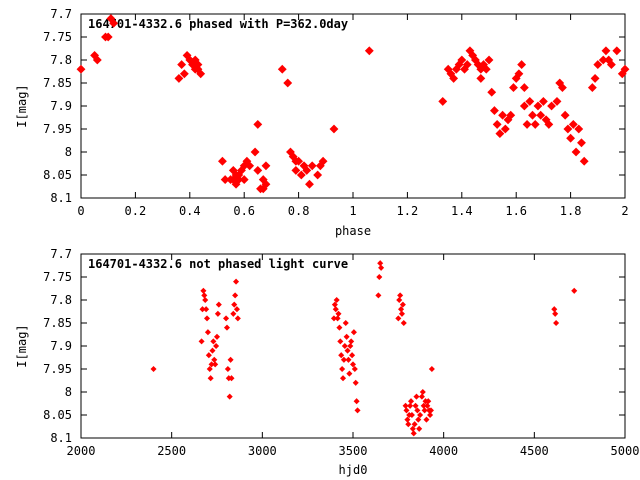 This screenshot has width=640, height=480. What do you see at coordinates (80, 211) in the screenshot?
I see `x-tick-label: 0` at bounding box center [80, 211].